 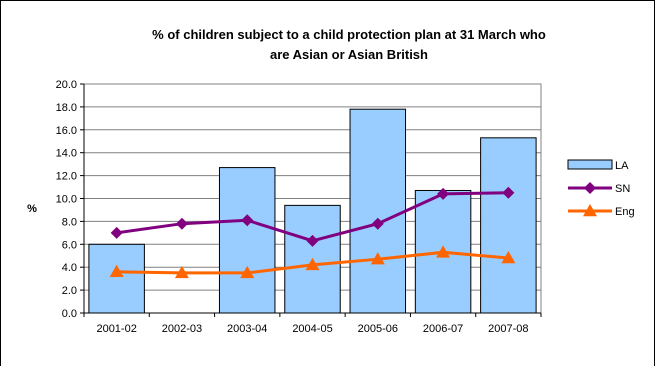 What do you see at coordinates (66, 85) in the screenshot?
I see `y-tick-label: 20.0` at bounding box center [66, 85].